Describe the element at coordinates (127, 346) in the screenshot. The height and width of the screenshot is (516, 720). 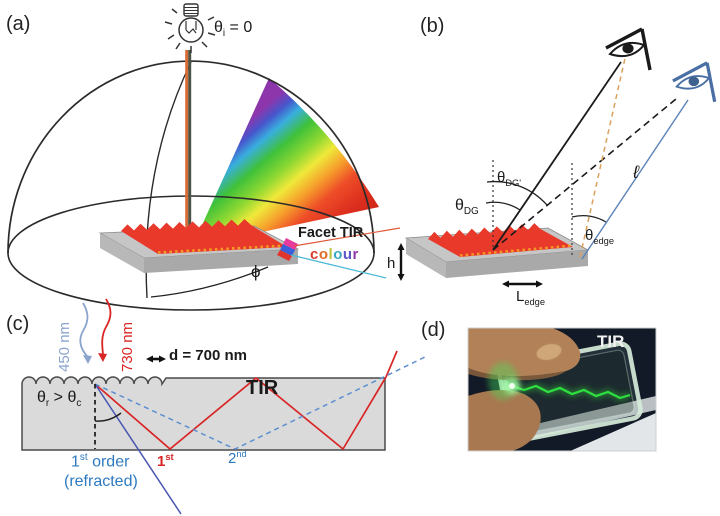
I see `wavelength-730-label: 730 nm` at that location.